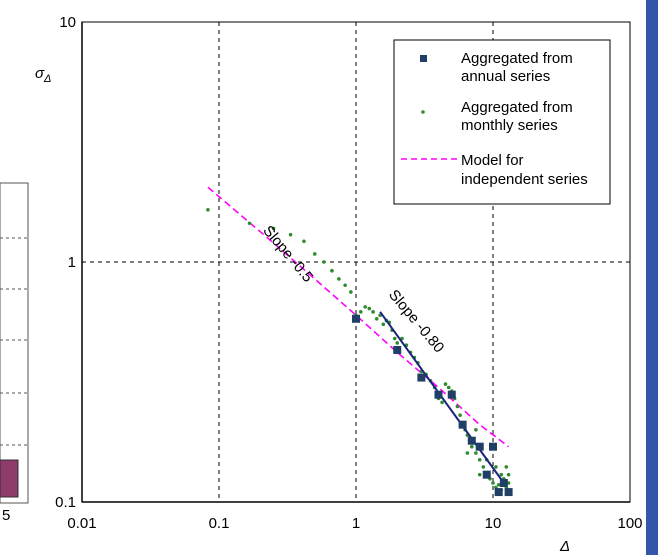 The image size is (658, 555). Describe the element at coordinates (9, 478) in the screenshot. I see `left-panel-bar` at that location.